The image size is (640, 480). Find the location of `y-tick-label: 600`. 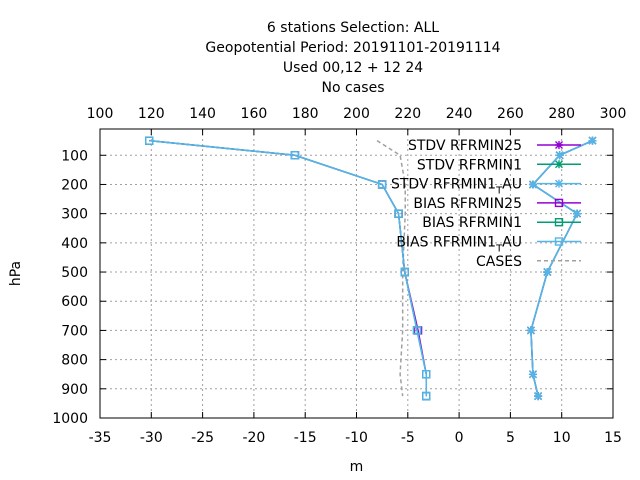

y-tick-label: 600 is located at coordinates (74, 302).